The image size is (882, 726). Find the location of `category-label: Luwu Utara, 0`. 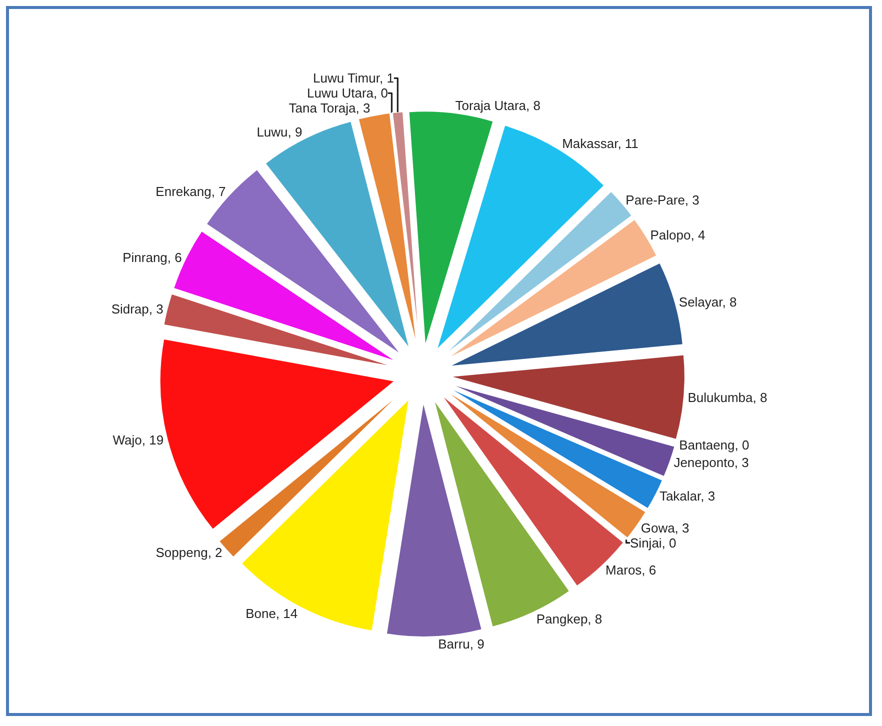

category-label: Luwu Utara, 0 is located at coordinates (347, 93).